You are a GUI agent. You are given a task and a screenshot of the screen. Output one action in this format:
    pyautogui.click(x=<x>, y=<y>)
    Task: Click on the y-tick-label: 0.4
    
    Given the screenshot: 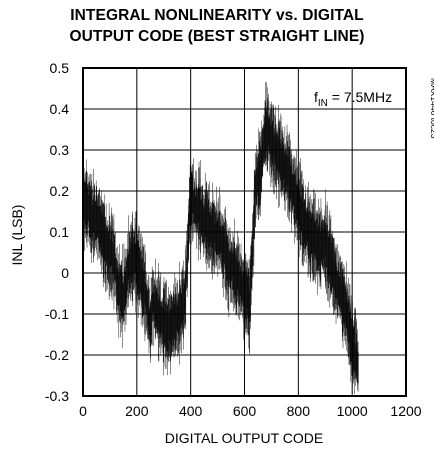 What is the action you would take?
    pyautogui.click(x=60, y=109)
    